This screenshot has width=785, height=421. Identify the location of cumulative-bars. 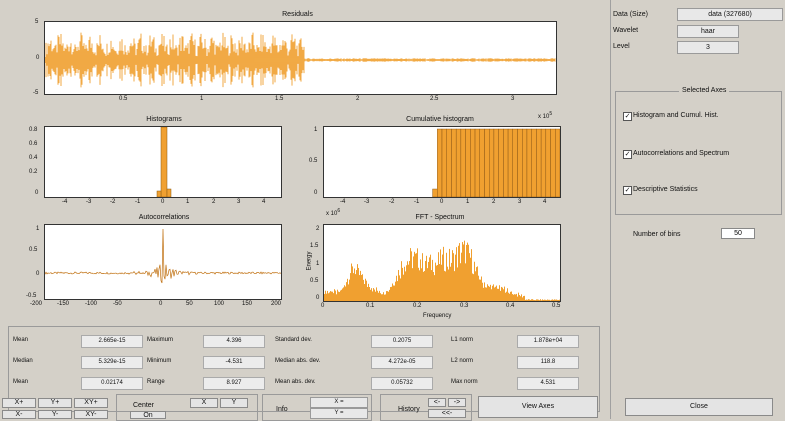
(442, 162).